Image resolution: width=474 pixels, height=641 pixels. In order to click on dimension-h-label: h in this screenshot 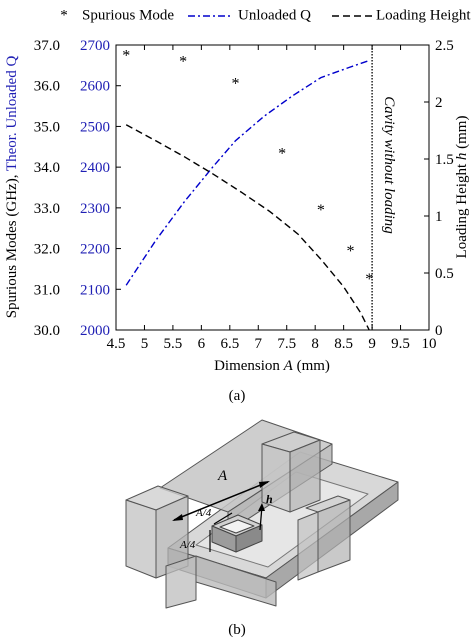, I will do `click(269, 499)`.